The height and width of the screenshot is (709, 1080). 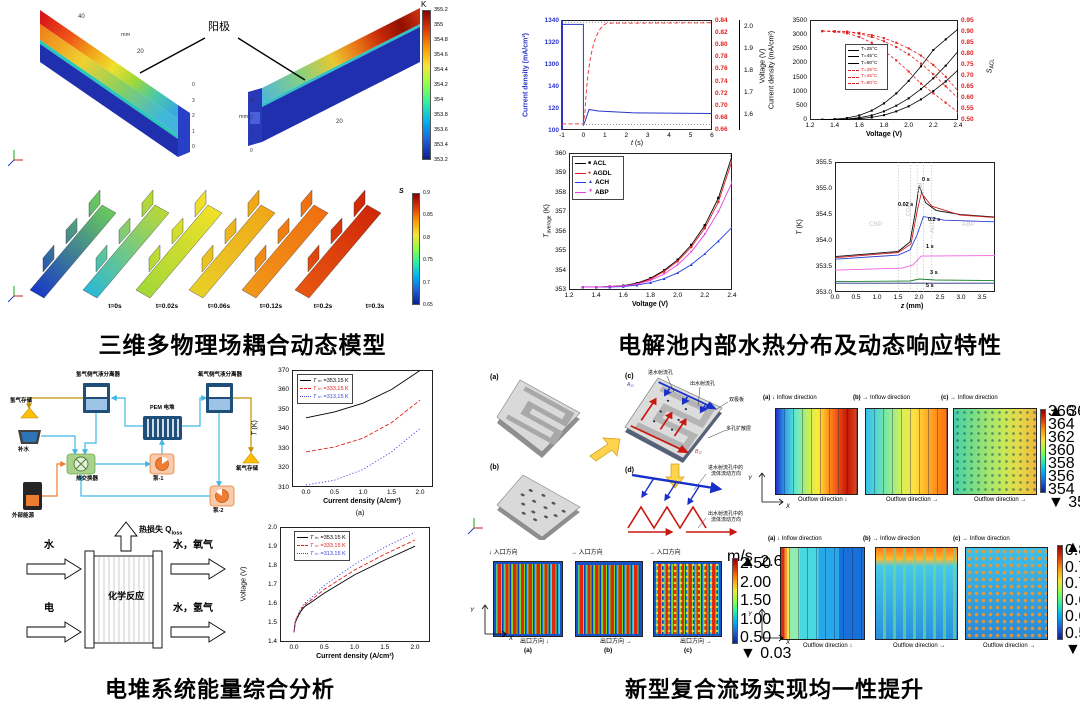 What do you see at coordinates (503, 553) in the screenshot?
I see `vel-map-a-header: ↓ 入口方向` at bounding box center [503, 553].